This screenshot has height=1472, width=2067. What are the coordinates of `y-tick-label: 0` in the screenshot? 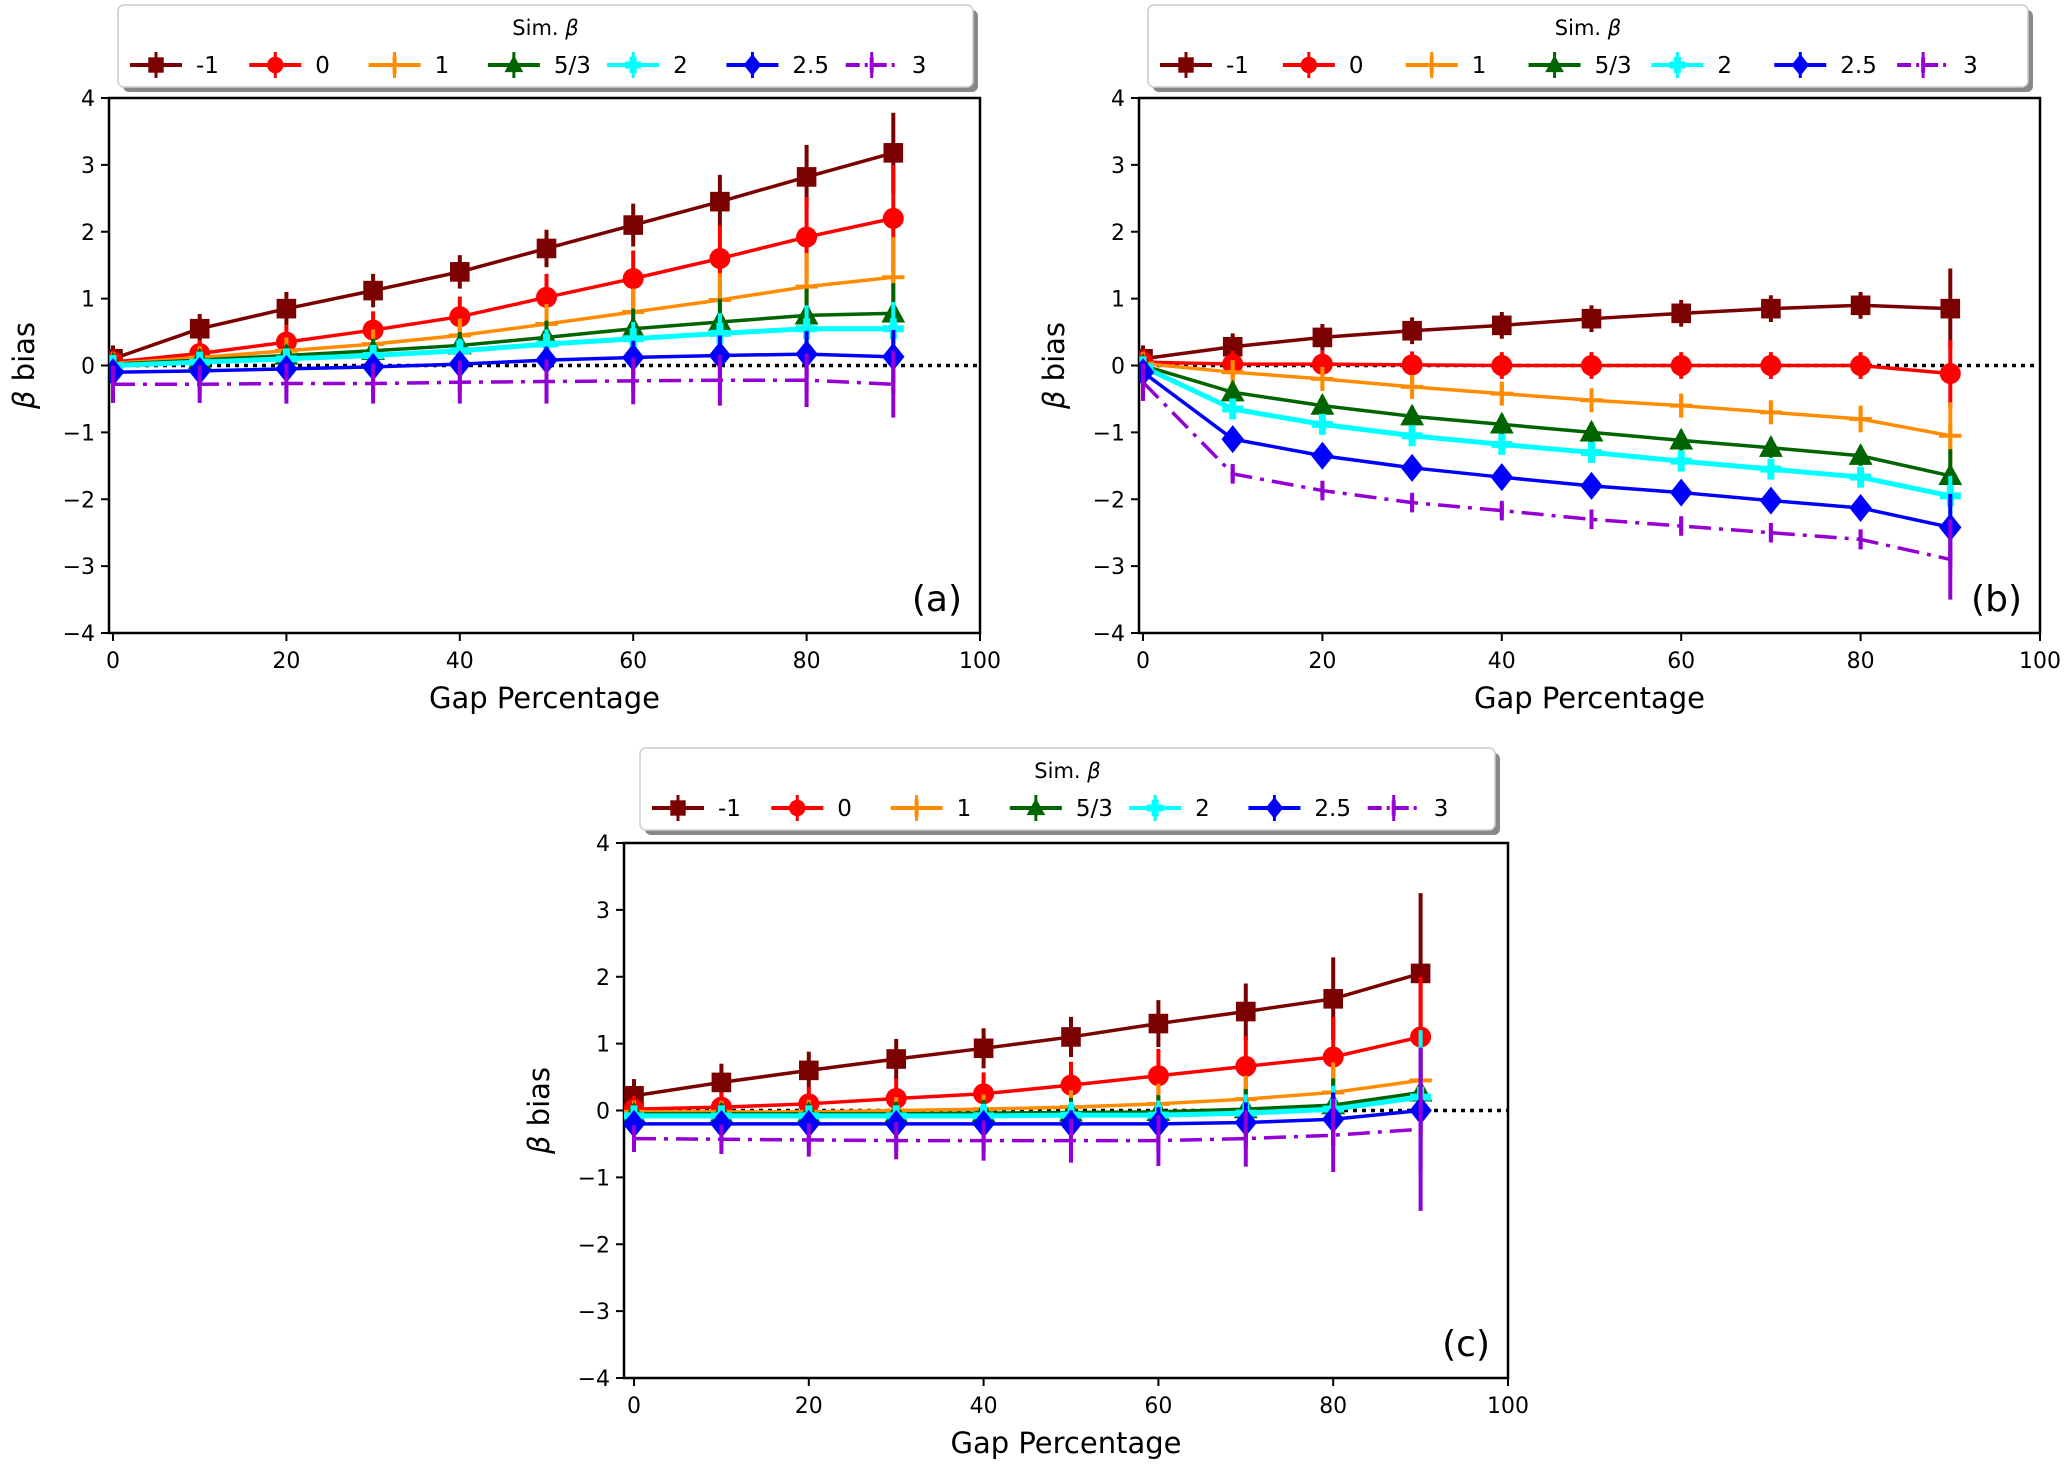 It's located at (88, 367).